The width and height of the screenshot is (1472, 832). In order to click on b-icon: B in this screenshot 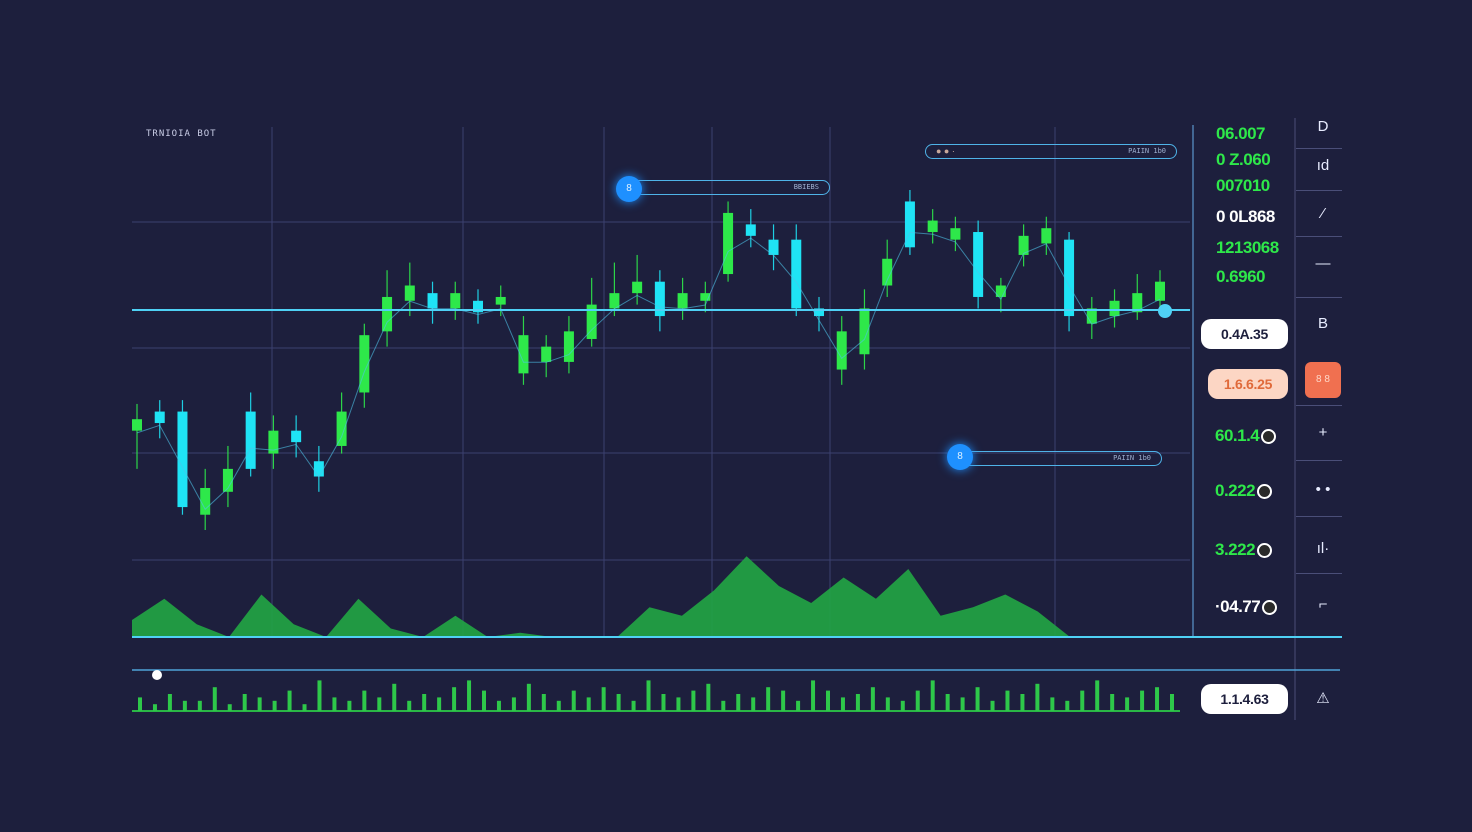, I will do `click(1322, 323)`.